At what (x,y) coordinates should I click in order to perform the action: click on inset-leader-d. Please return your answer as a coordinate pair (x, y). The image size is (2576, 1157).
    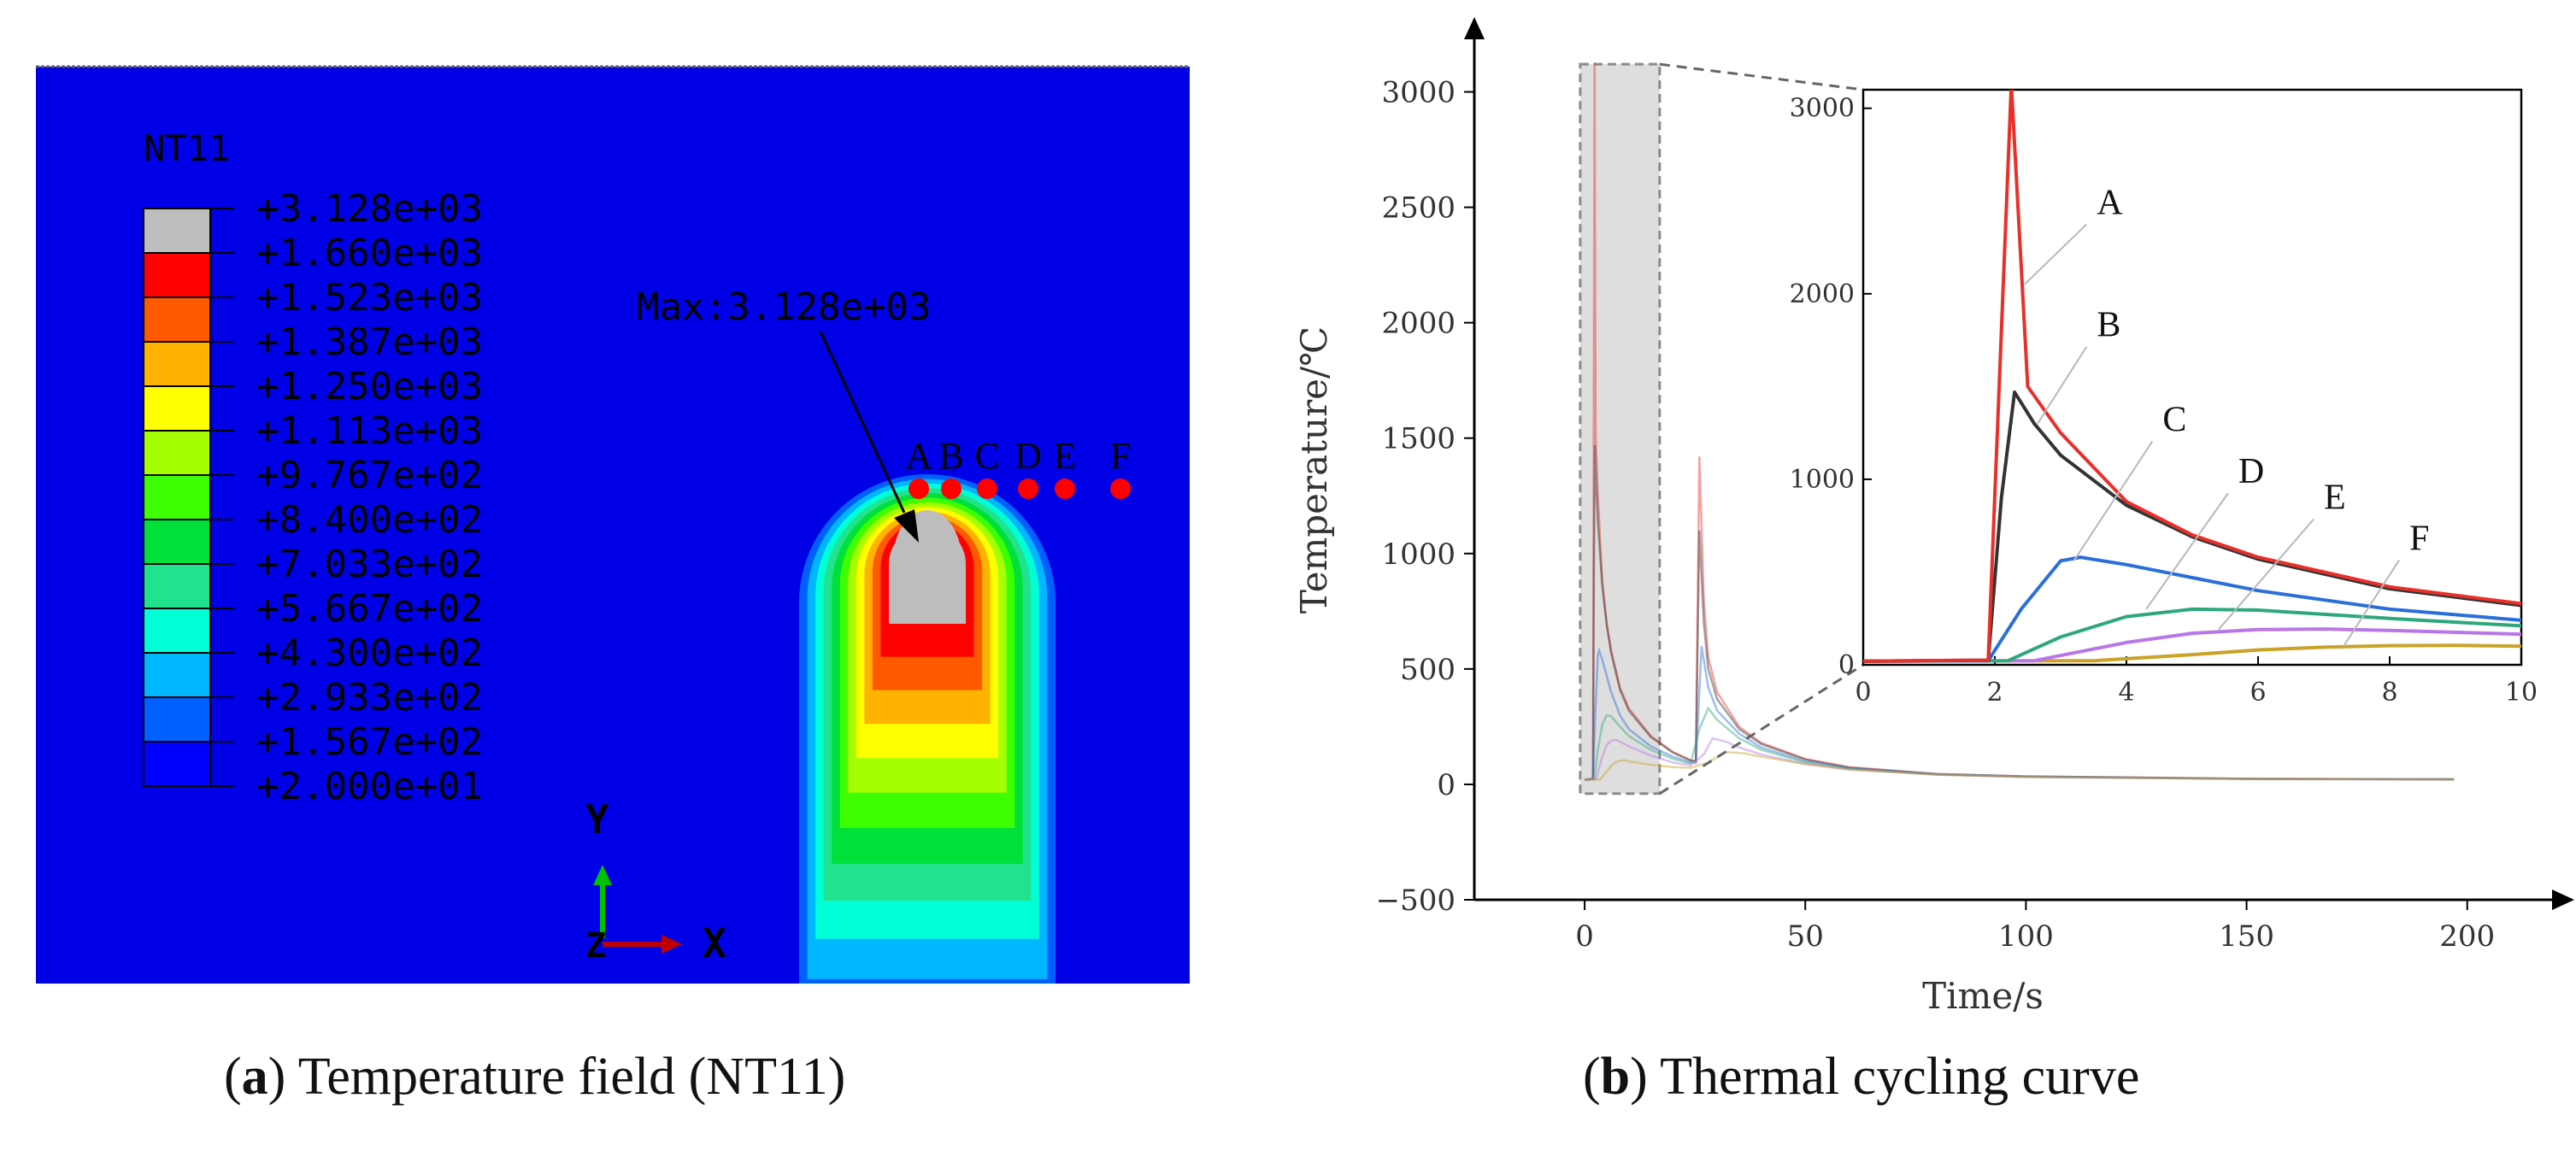
    Looking at the image, I should click on (2187, 551).